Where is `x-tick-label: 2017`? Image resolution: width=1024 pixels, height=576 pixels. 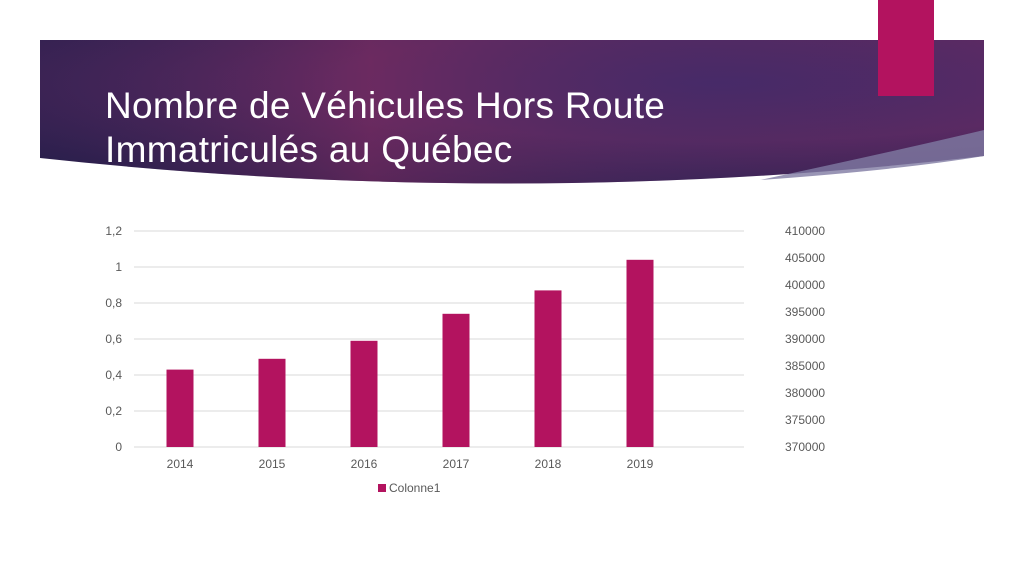
x-tick-label: 2017 is located at coordinates (456, 464).